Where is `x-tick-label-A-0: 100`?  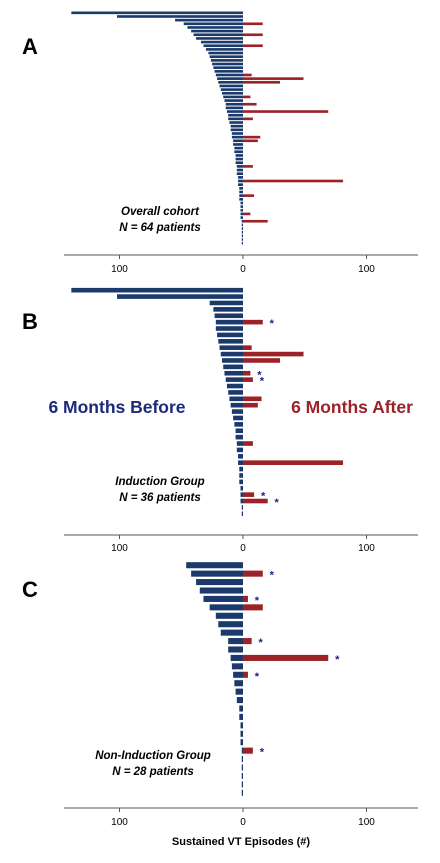 x-tick-label-A-0: 100 is located at coordinates (119, 269).